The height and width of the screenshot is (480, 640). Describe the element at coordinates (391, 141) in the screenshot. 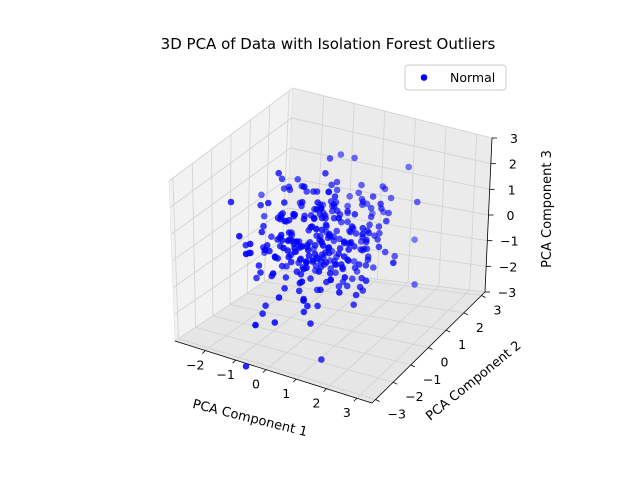

I see `grid-line-z-back` at that location.